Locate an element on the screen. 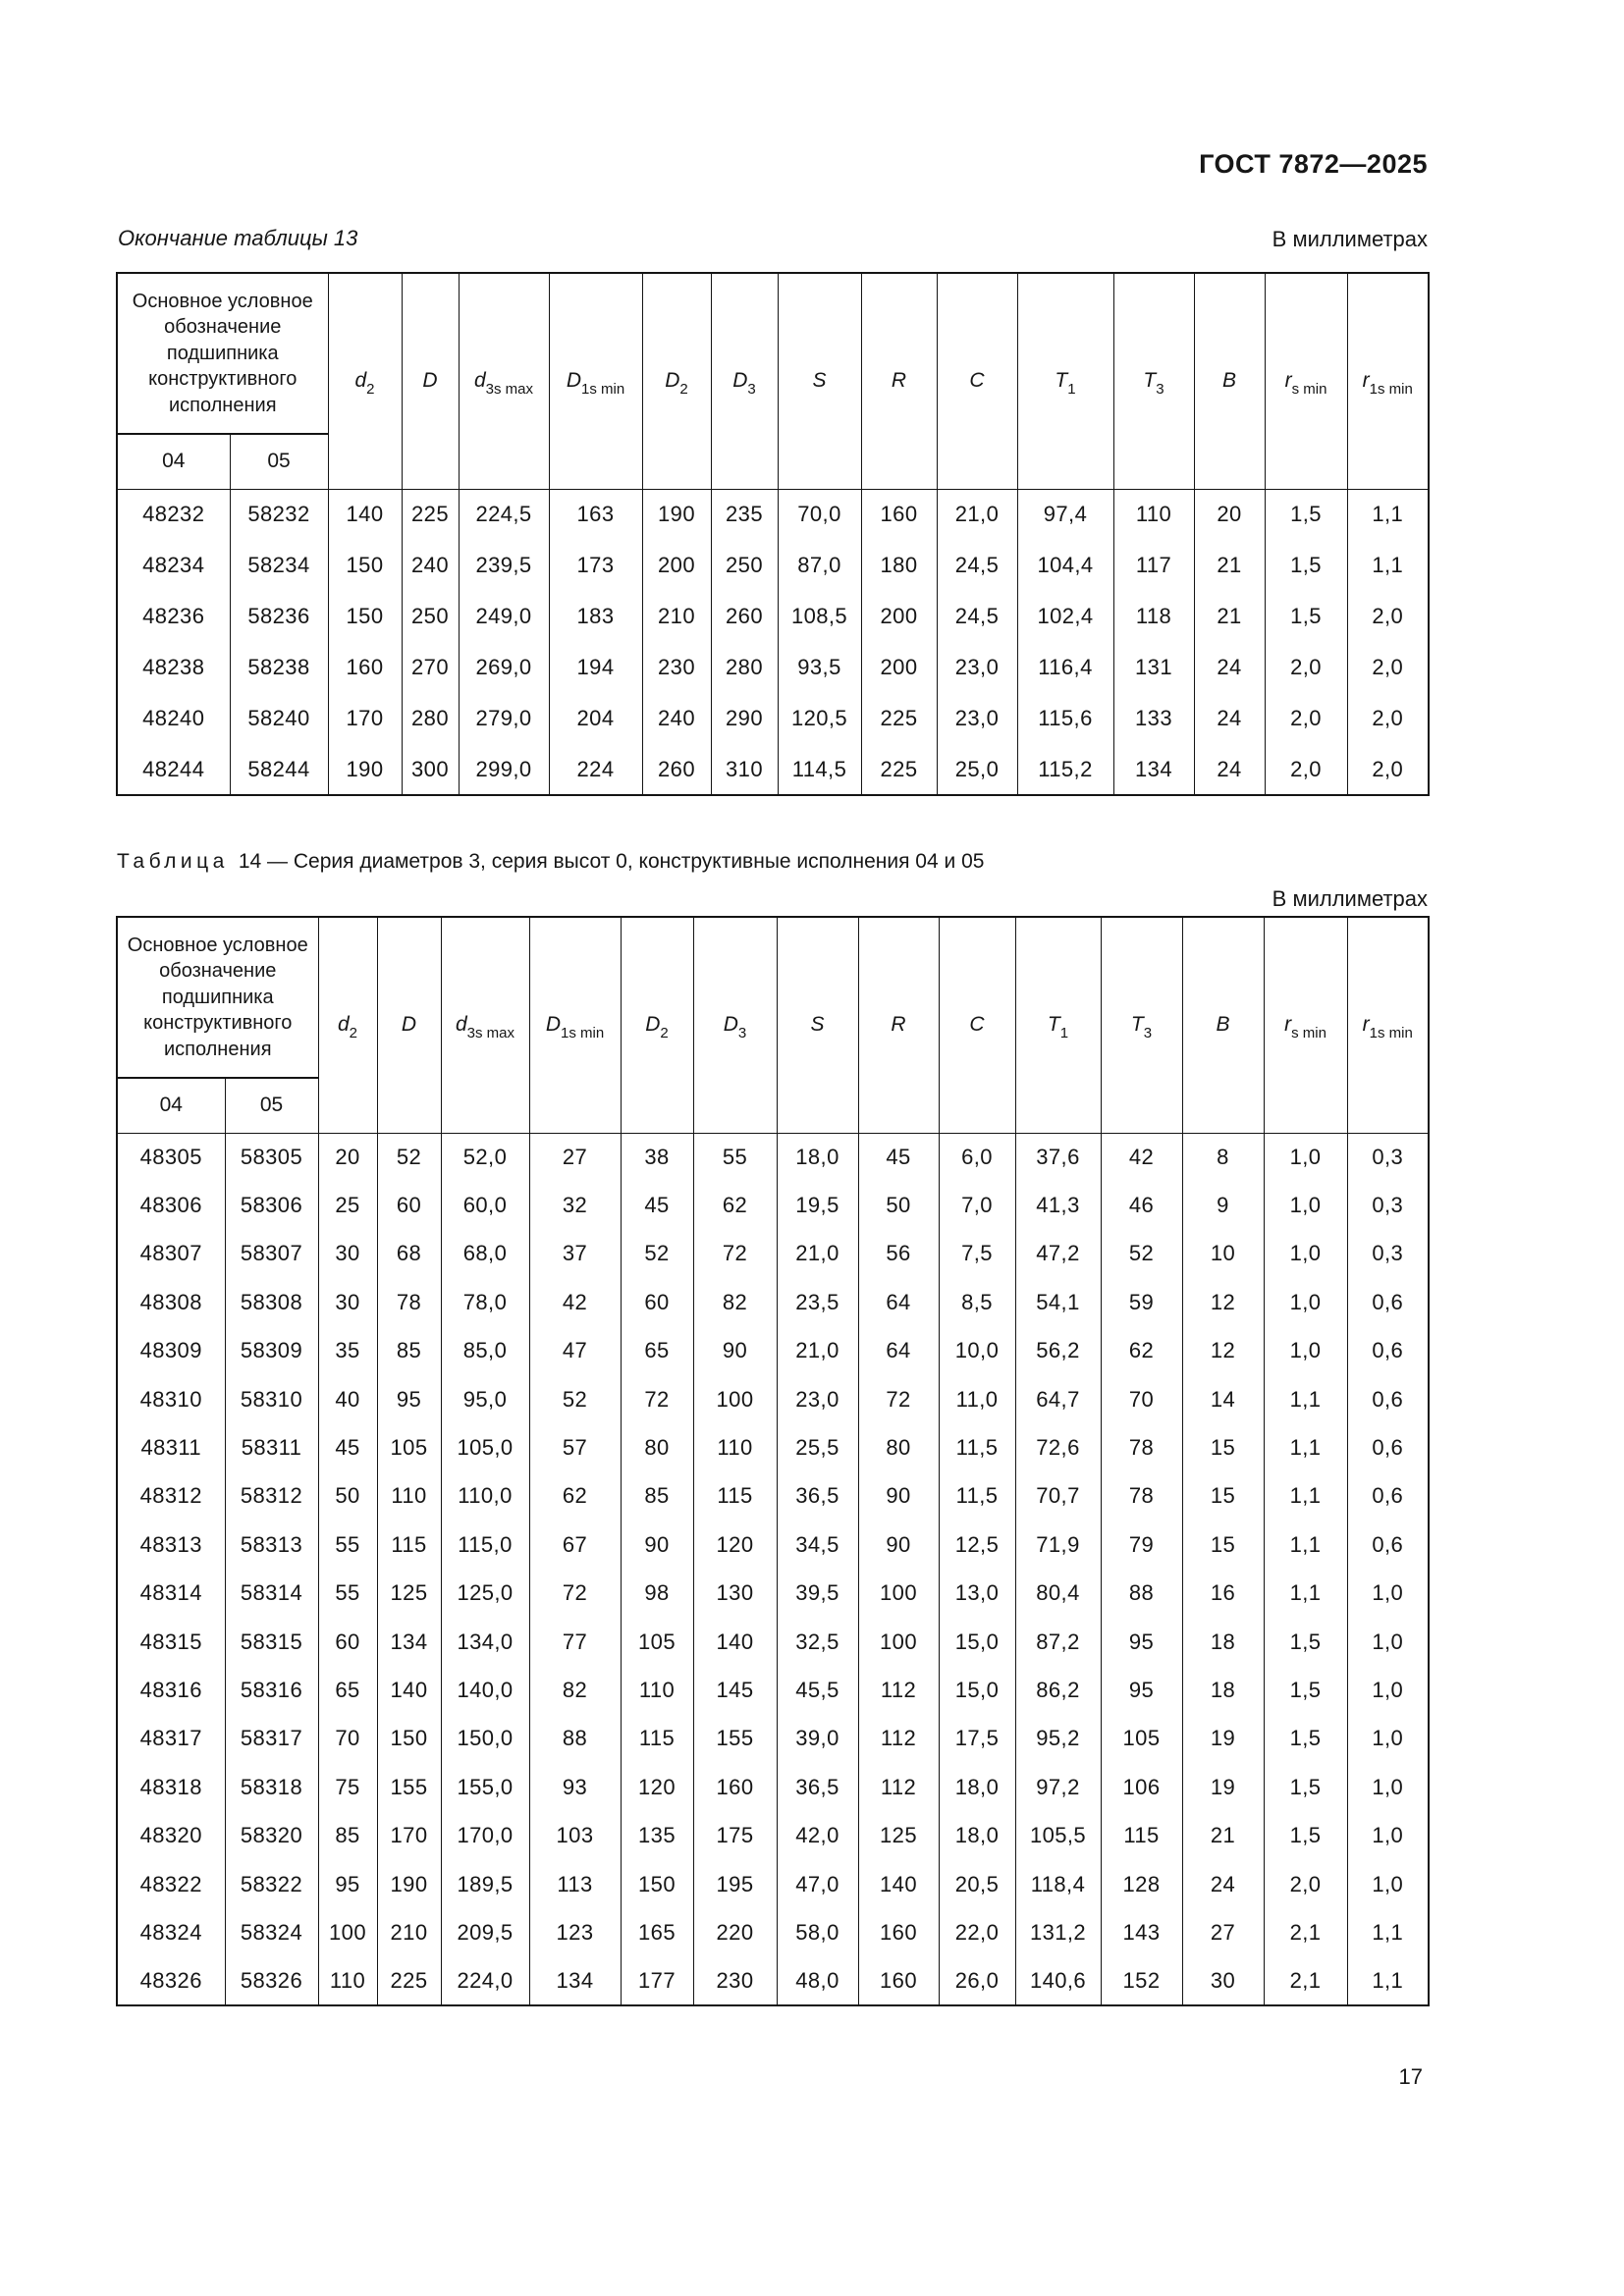 The height and width of the screenshot is (2296, 1624). table-cell: 72,6 is located at coordinates (1058, 1447).